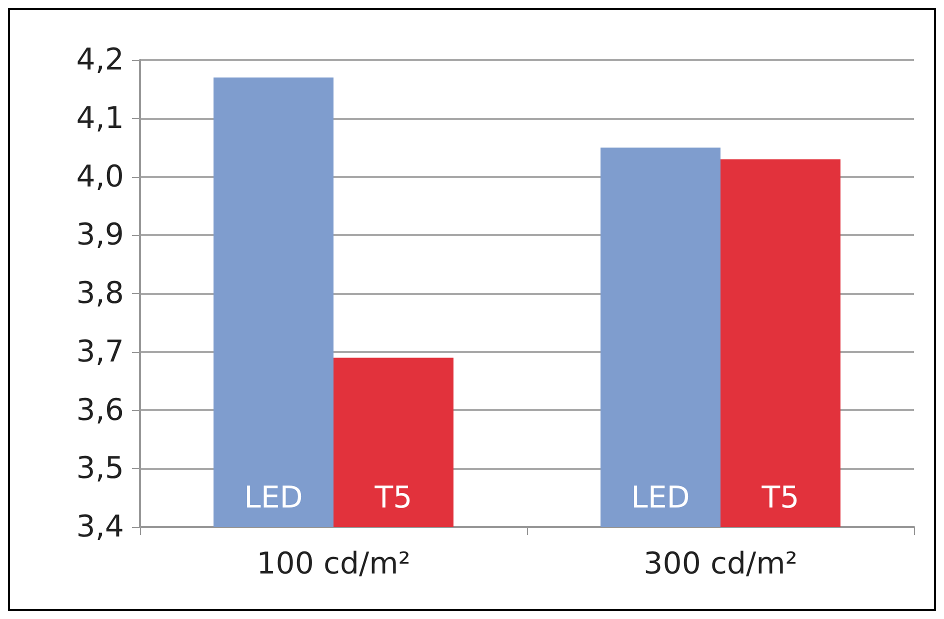 The width and height of the screenshot is (944, 619). What do you see at coordinates (100, 118) in the screenshot?
I see `y-tick-label: 4,1` at bounding box center [100, 118].